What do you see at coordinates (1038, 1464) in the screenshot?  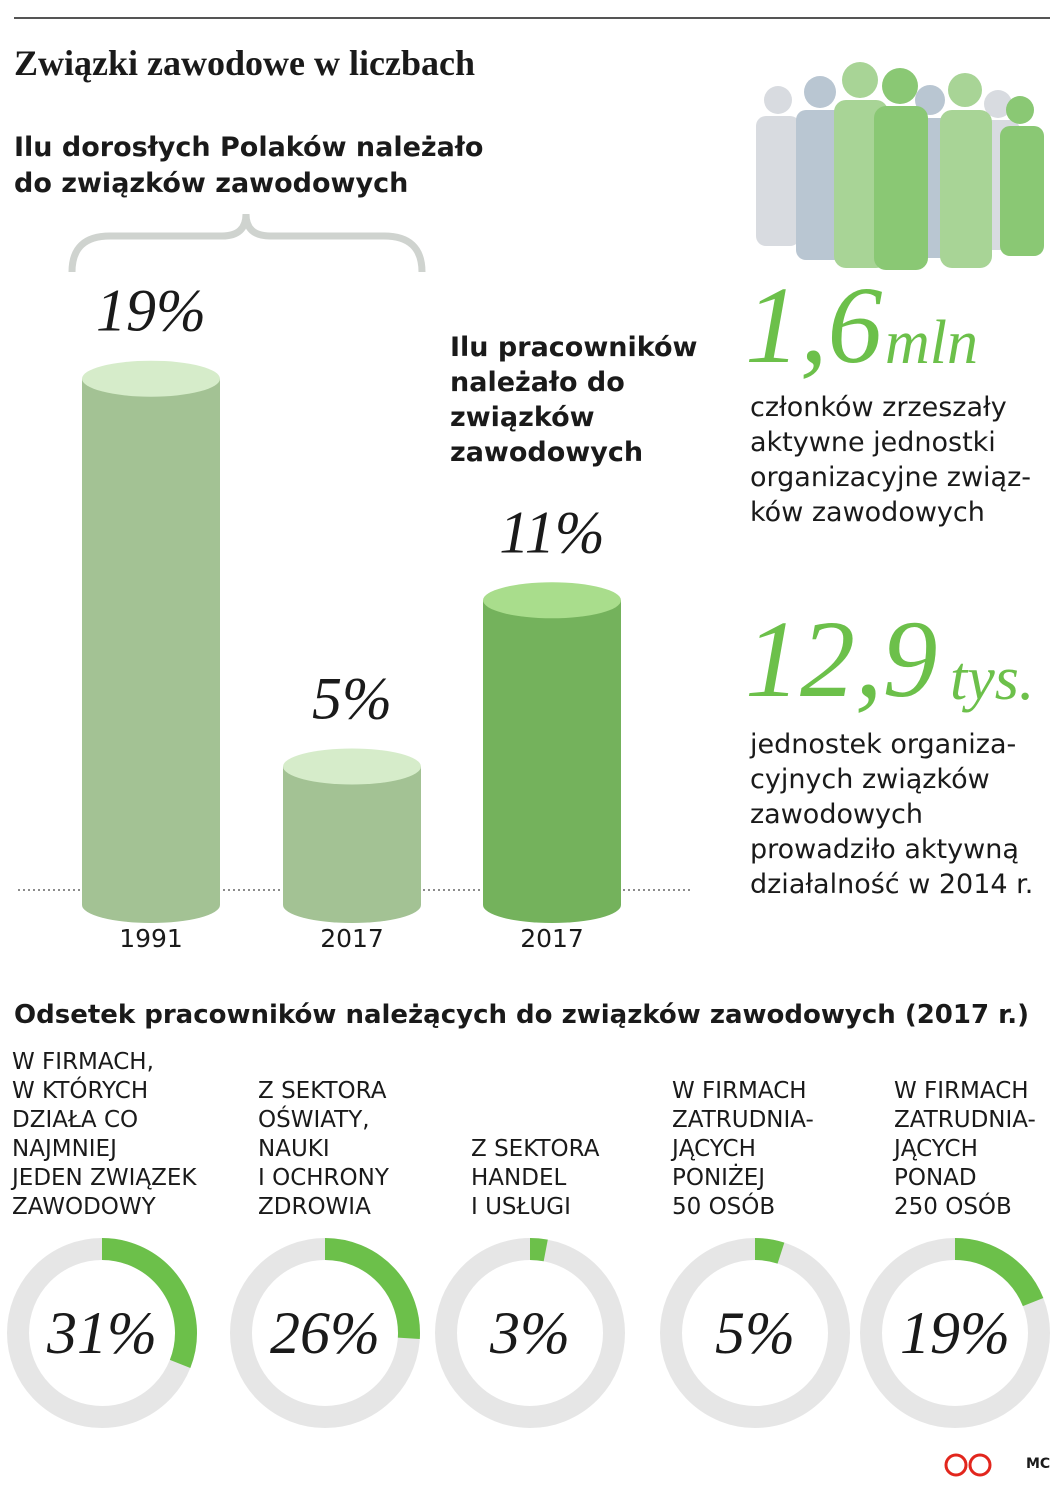 I see `credit: MC` at bounding box center [1038, 1464].